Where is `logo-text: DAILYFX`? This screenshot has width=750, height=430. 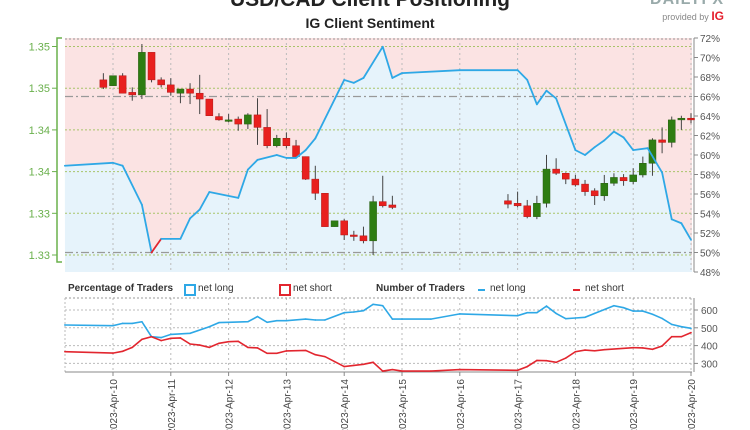 logo-text: DAILYFX is located at coordinates (687, 4).